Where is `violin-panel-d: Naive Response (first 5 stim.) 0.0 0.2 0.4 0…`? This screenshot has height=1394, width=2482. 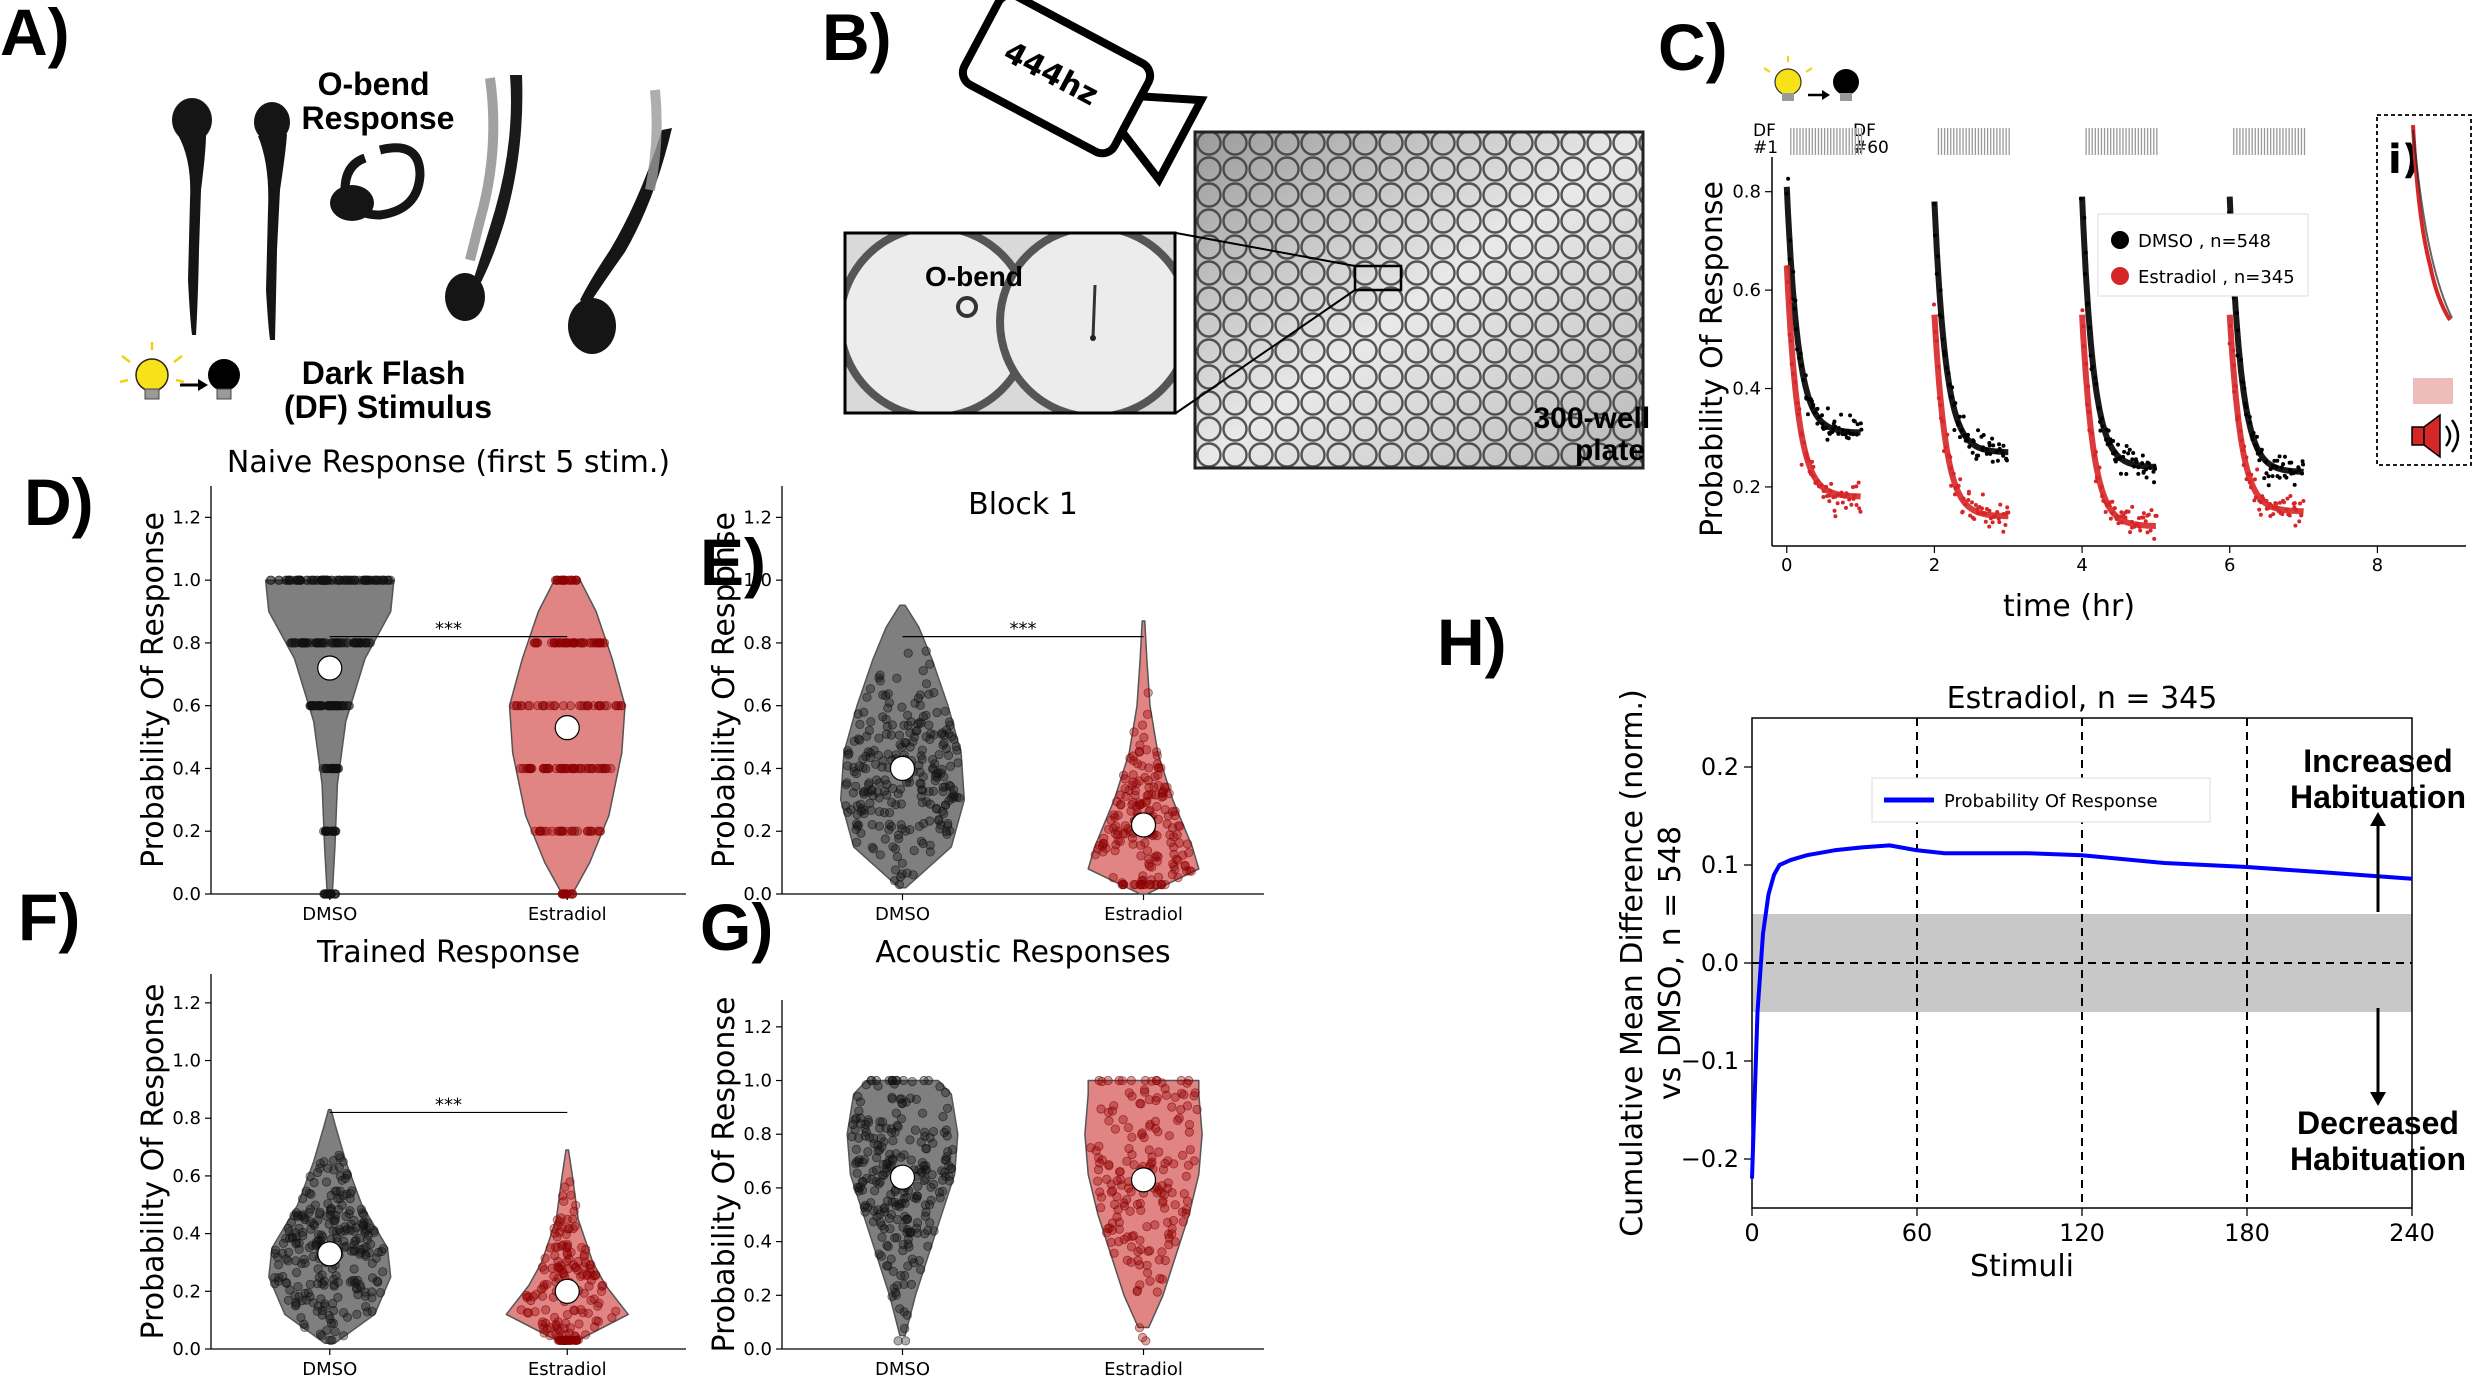 violin-panel-d: Naive Response (first 5 stim.) 0.0 0.2 0.4 0… is located at coordinates (411, 685).